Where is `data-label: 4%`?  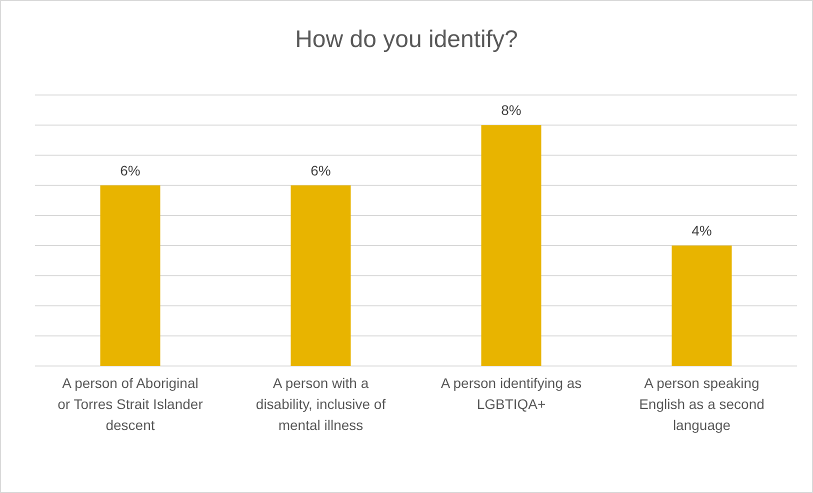
data-label: 4% is located at coordinates (702, 230).